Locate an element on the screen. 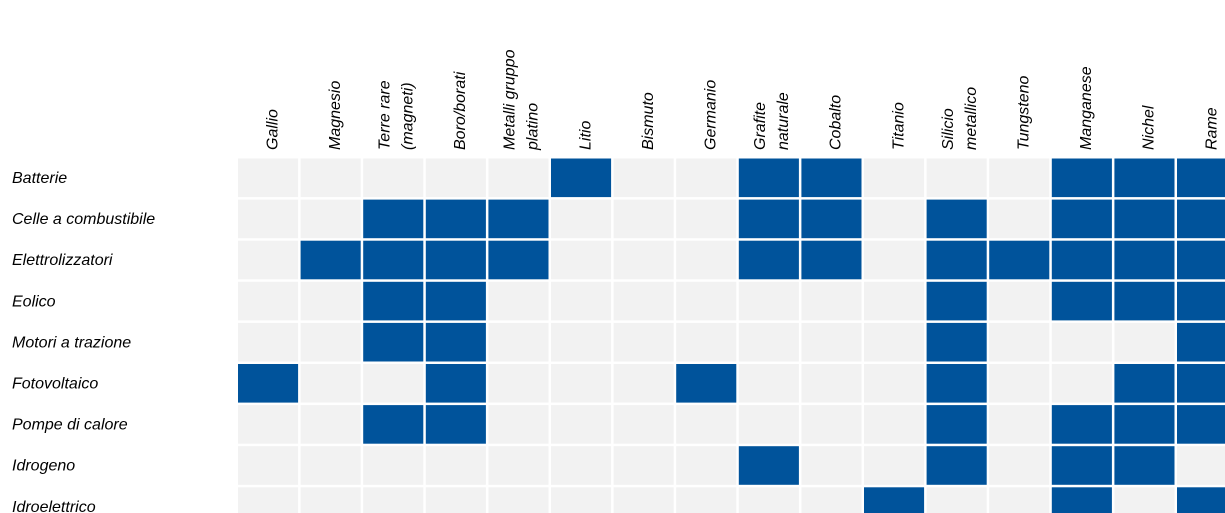  column-label: Silicio is located at coordinates (948, 129).